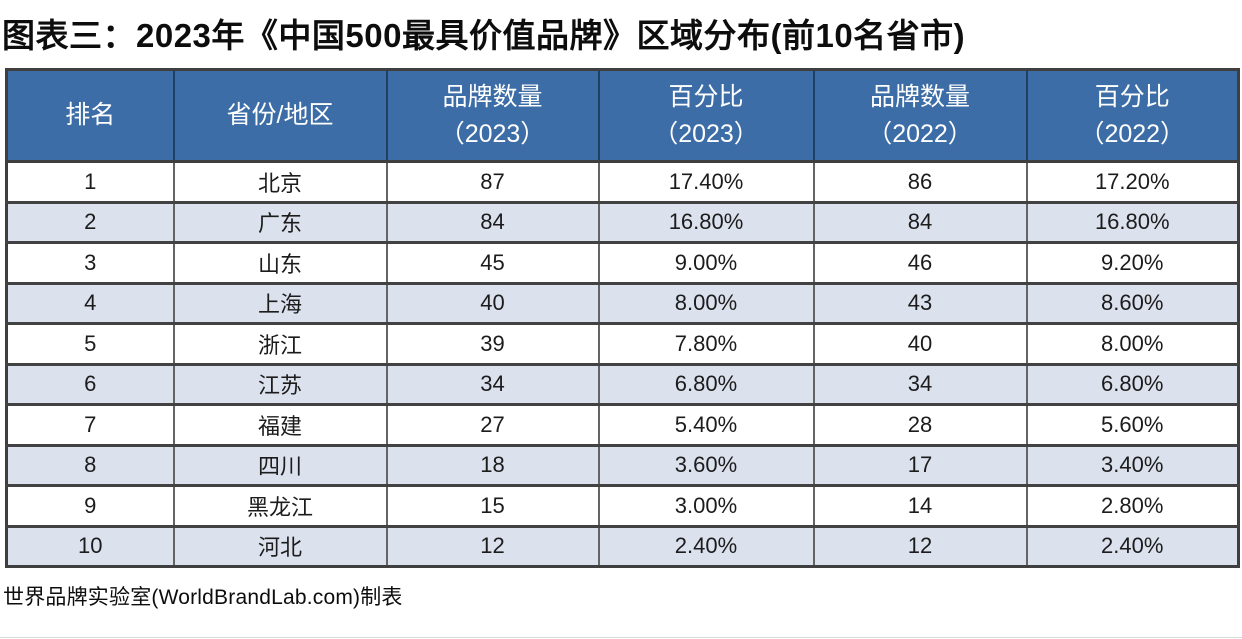 Image resolution: width=1242 pixels, height=639 pixels. What do you see at coordinates (919, 464) in the screenshot?
I see `table-cell: 17` at bounding box center [919, 464].